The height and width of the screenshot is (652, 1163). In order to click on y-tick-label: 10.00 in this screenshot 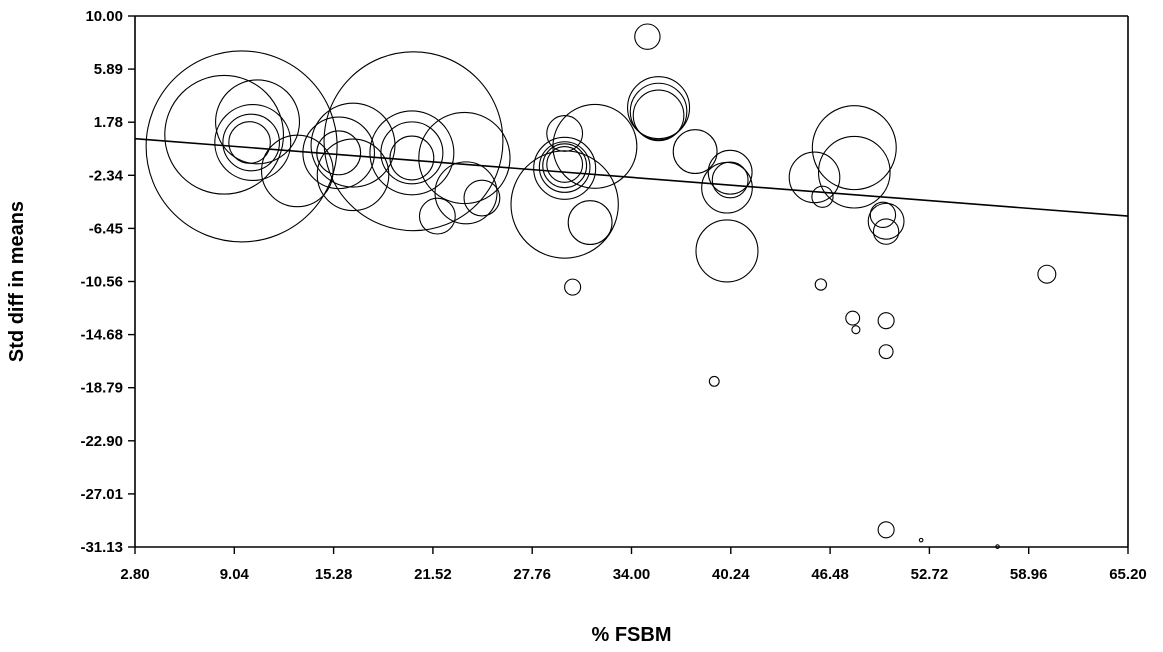, I will do `click(104, 16)`.